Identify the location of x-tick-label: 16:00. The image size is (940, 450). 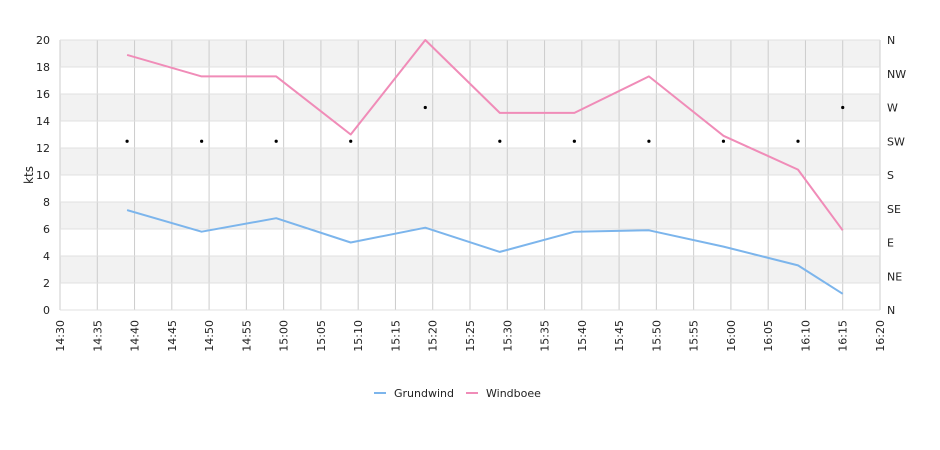
(731, 336).